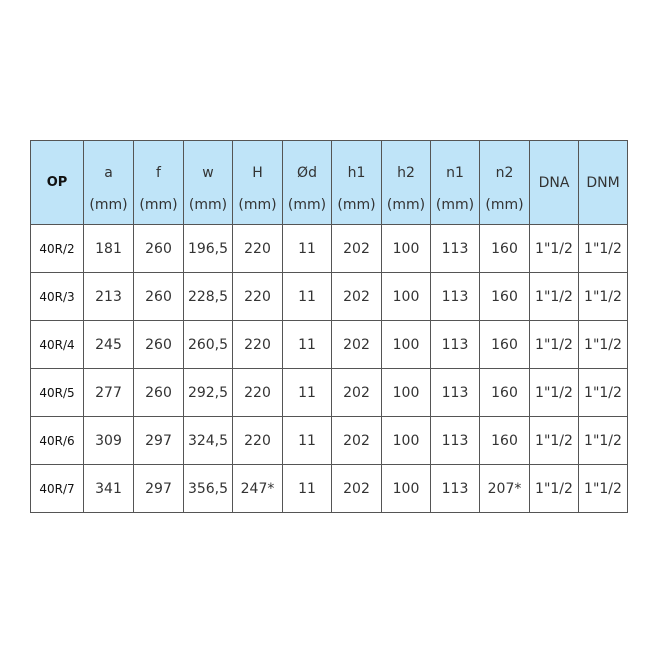 This screenshot has width=650, height=650. Describe the element at coordinates (208, 296) in the screenshot. I see `value-cell: 228,5` at that location.